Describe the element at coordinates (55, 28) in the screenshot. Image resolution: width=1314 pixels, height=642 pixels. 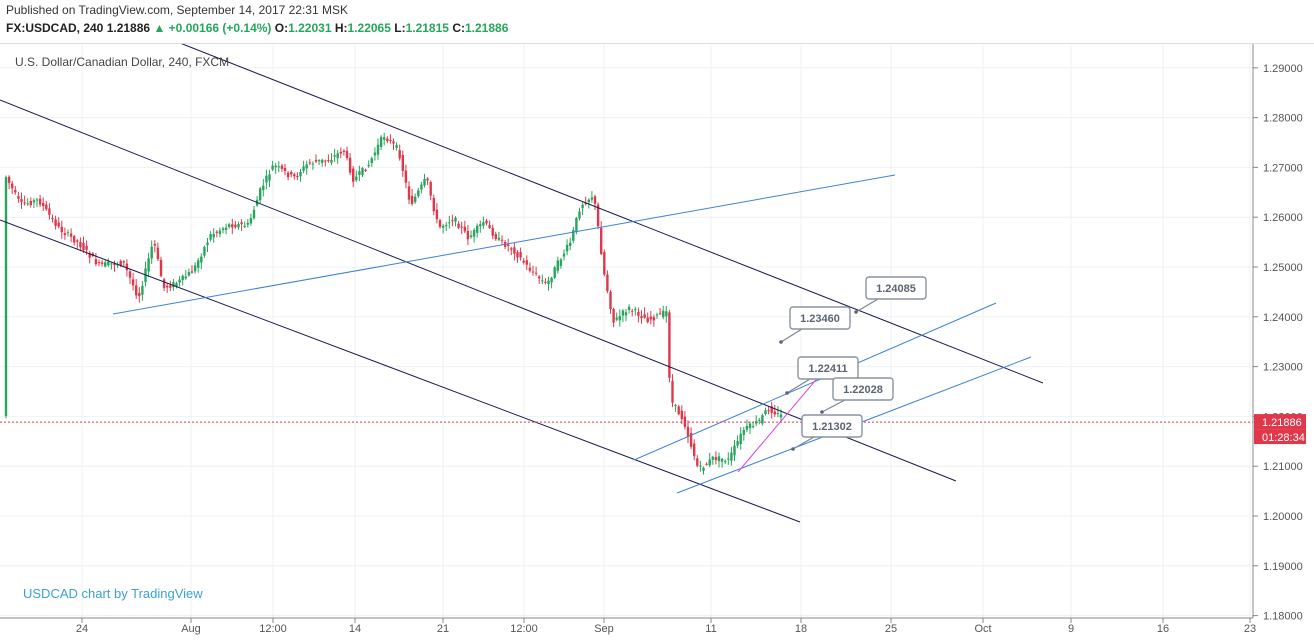
I see `symbol-label: FX:USDCAD, 240` at that location.